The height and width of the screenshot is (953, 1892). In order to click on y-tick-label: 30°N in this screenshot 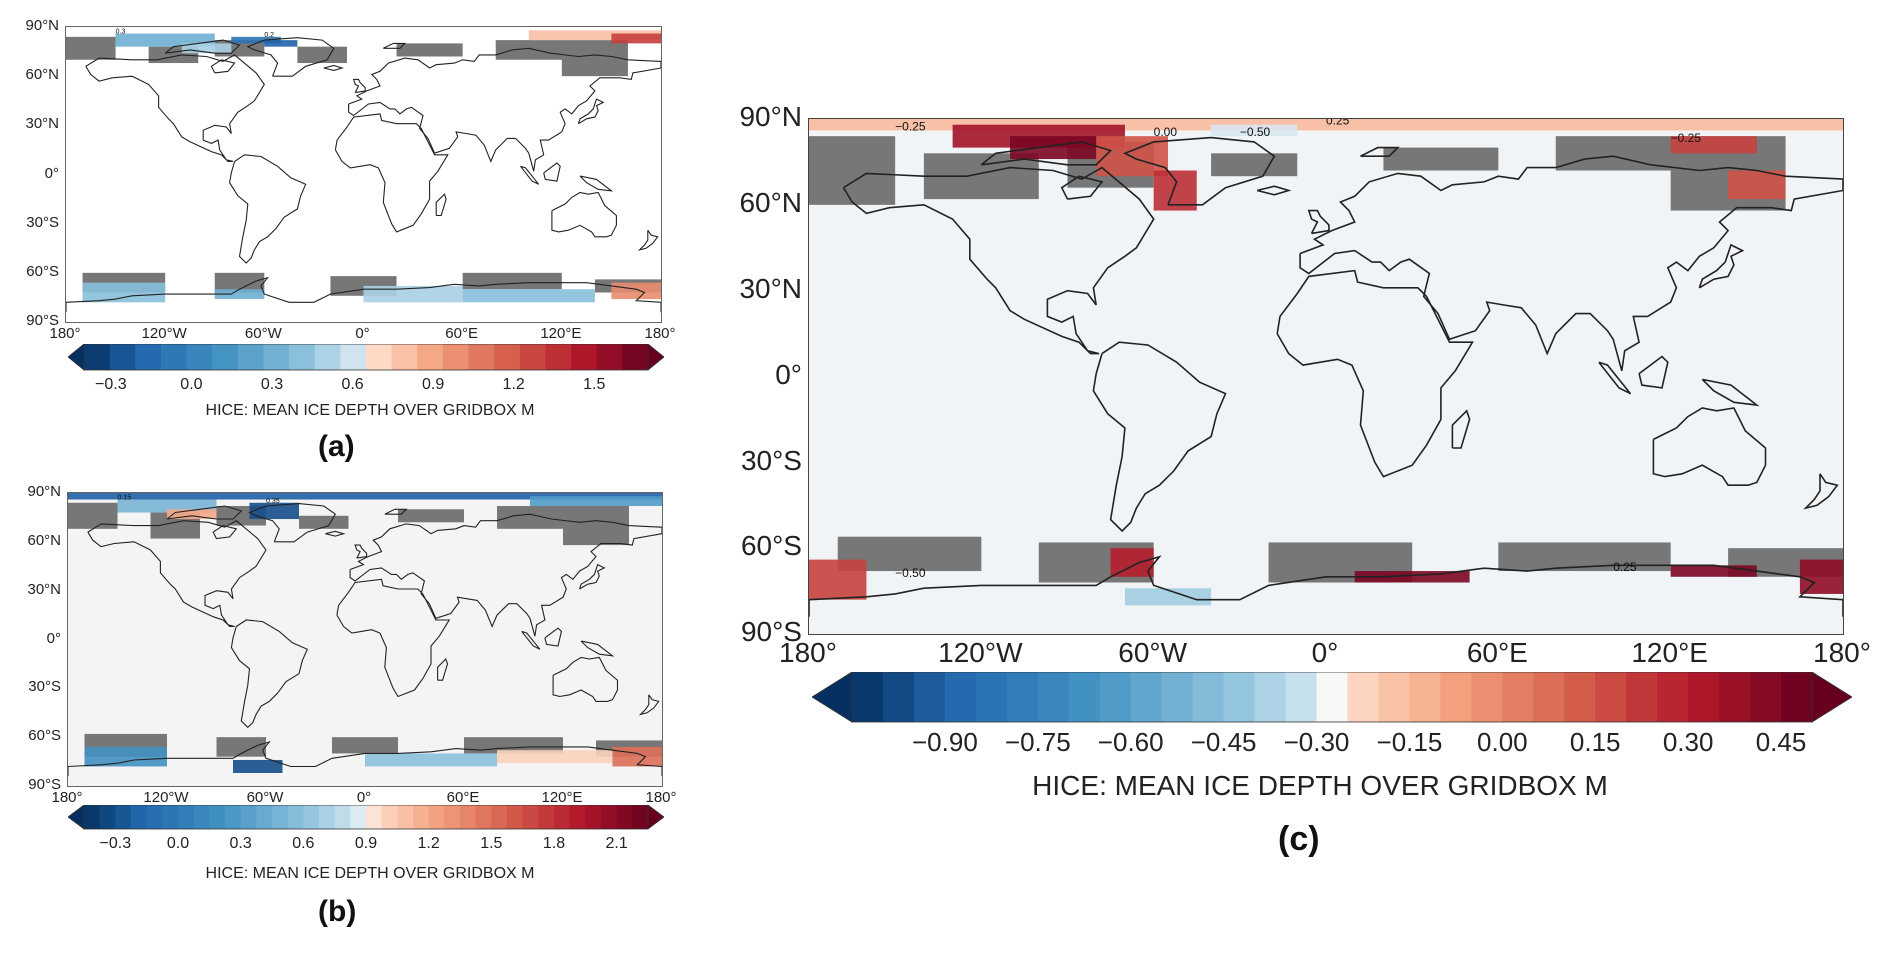, I will do `click(44, 589)`.